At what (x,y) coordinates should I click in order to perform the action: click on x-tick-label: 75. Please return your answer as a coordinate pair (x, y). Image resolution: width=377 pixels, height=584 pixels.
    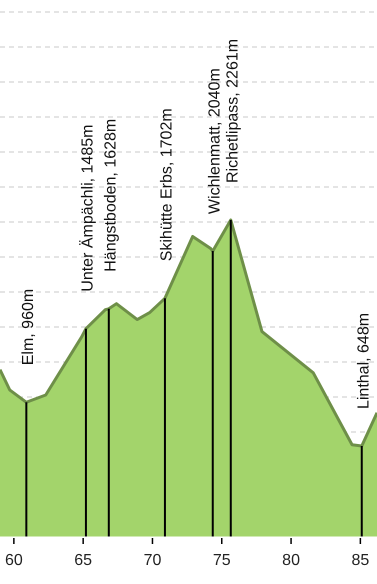
    Looking at the image, I should click on (221, 560).